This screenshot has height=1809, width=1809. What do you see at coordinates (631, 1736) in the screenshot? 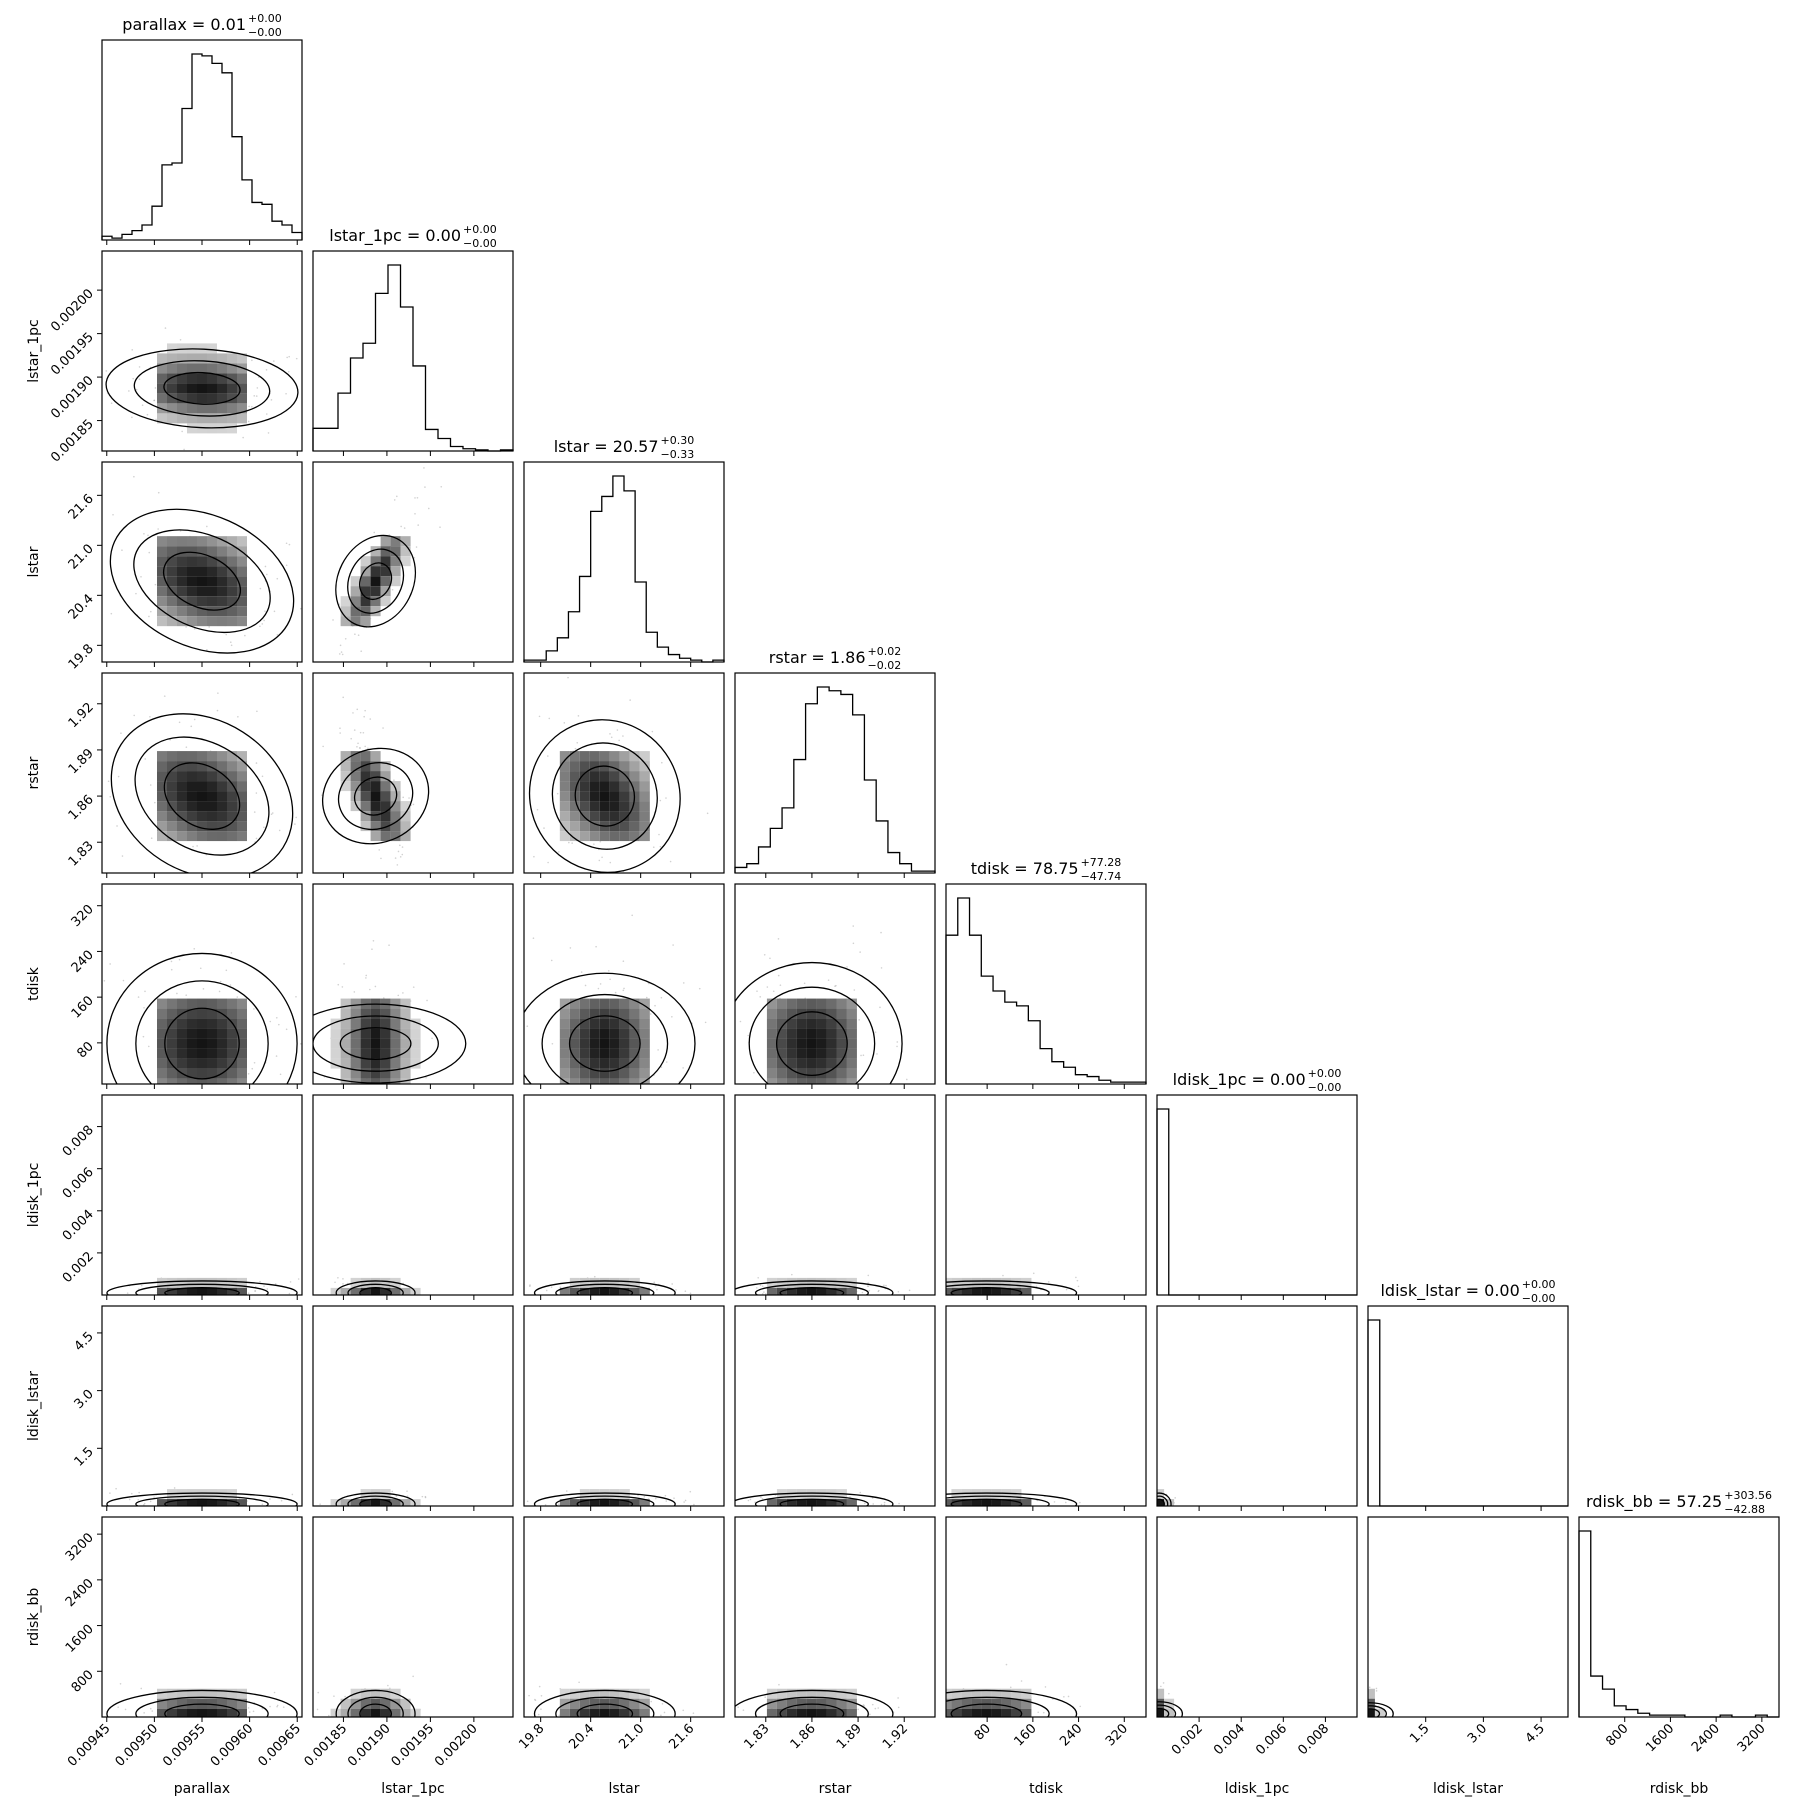
I see `x-tick-label-lstar: 21.0` at bounding box center [631, 1736].